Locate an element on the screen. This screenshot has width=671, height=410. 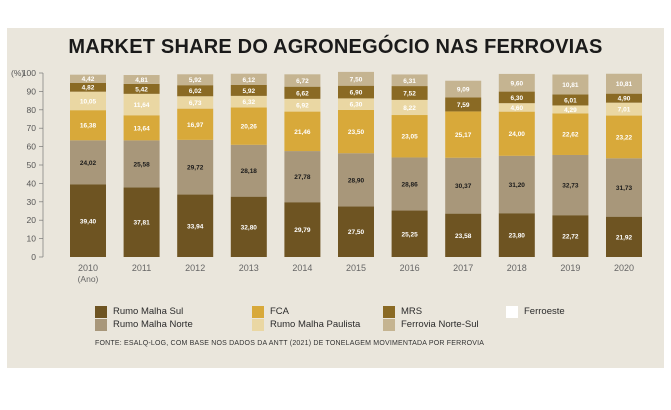
bar-value-label: 6,31 is located at coordinates (409, 81).